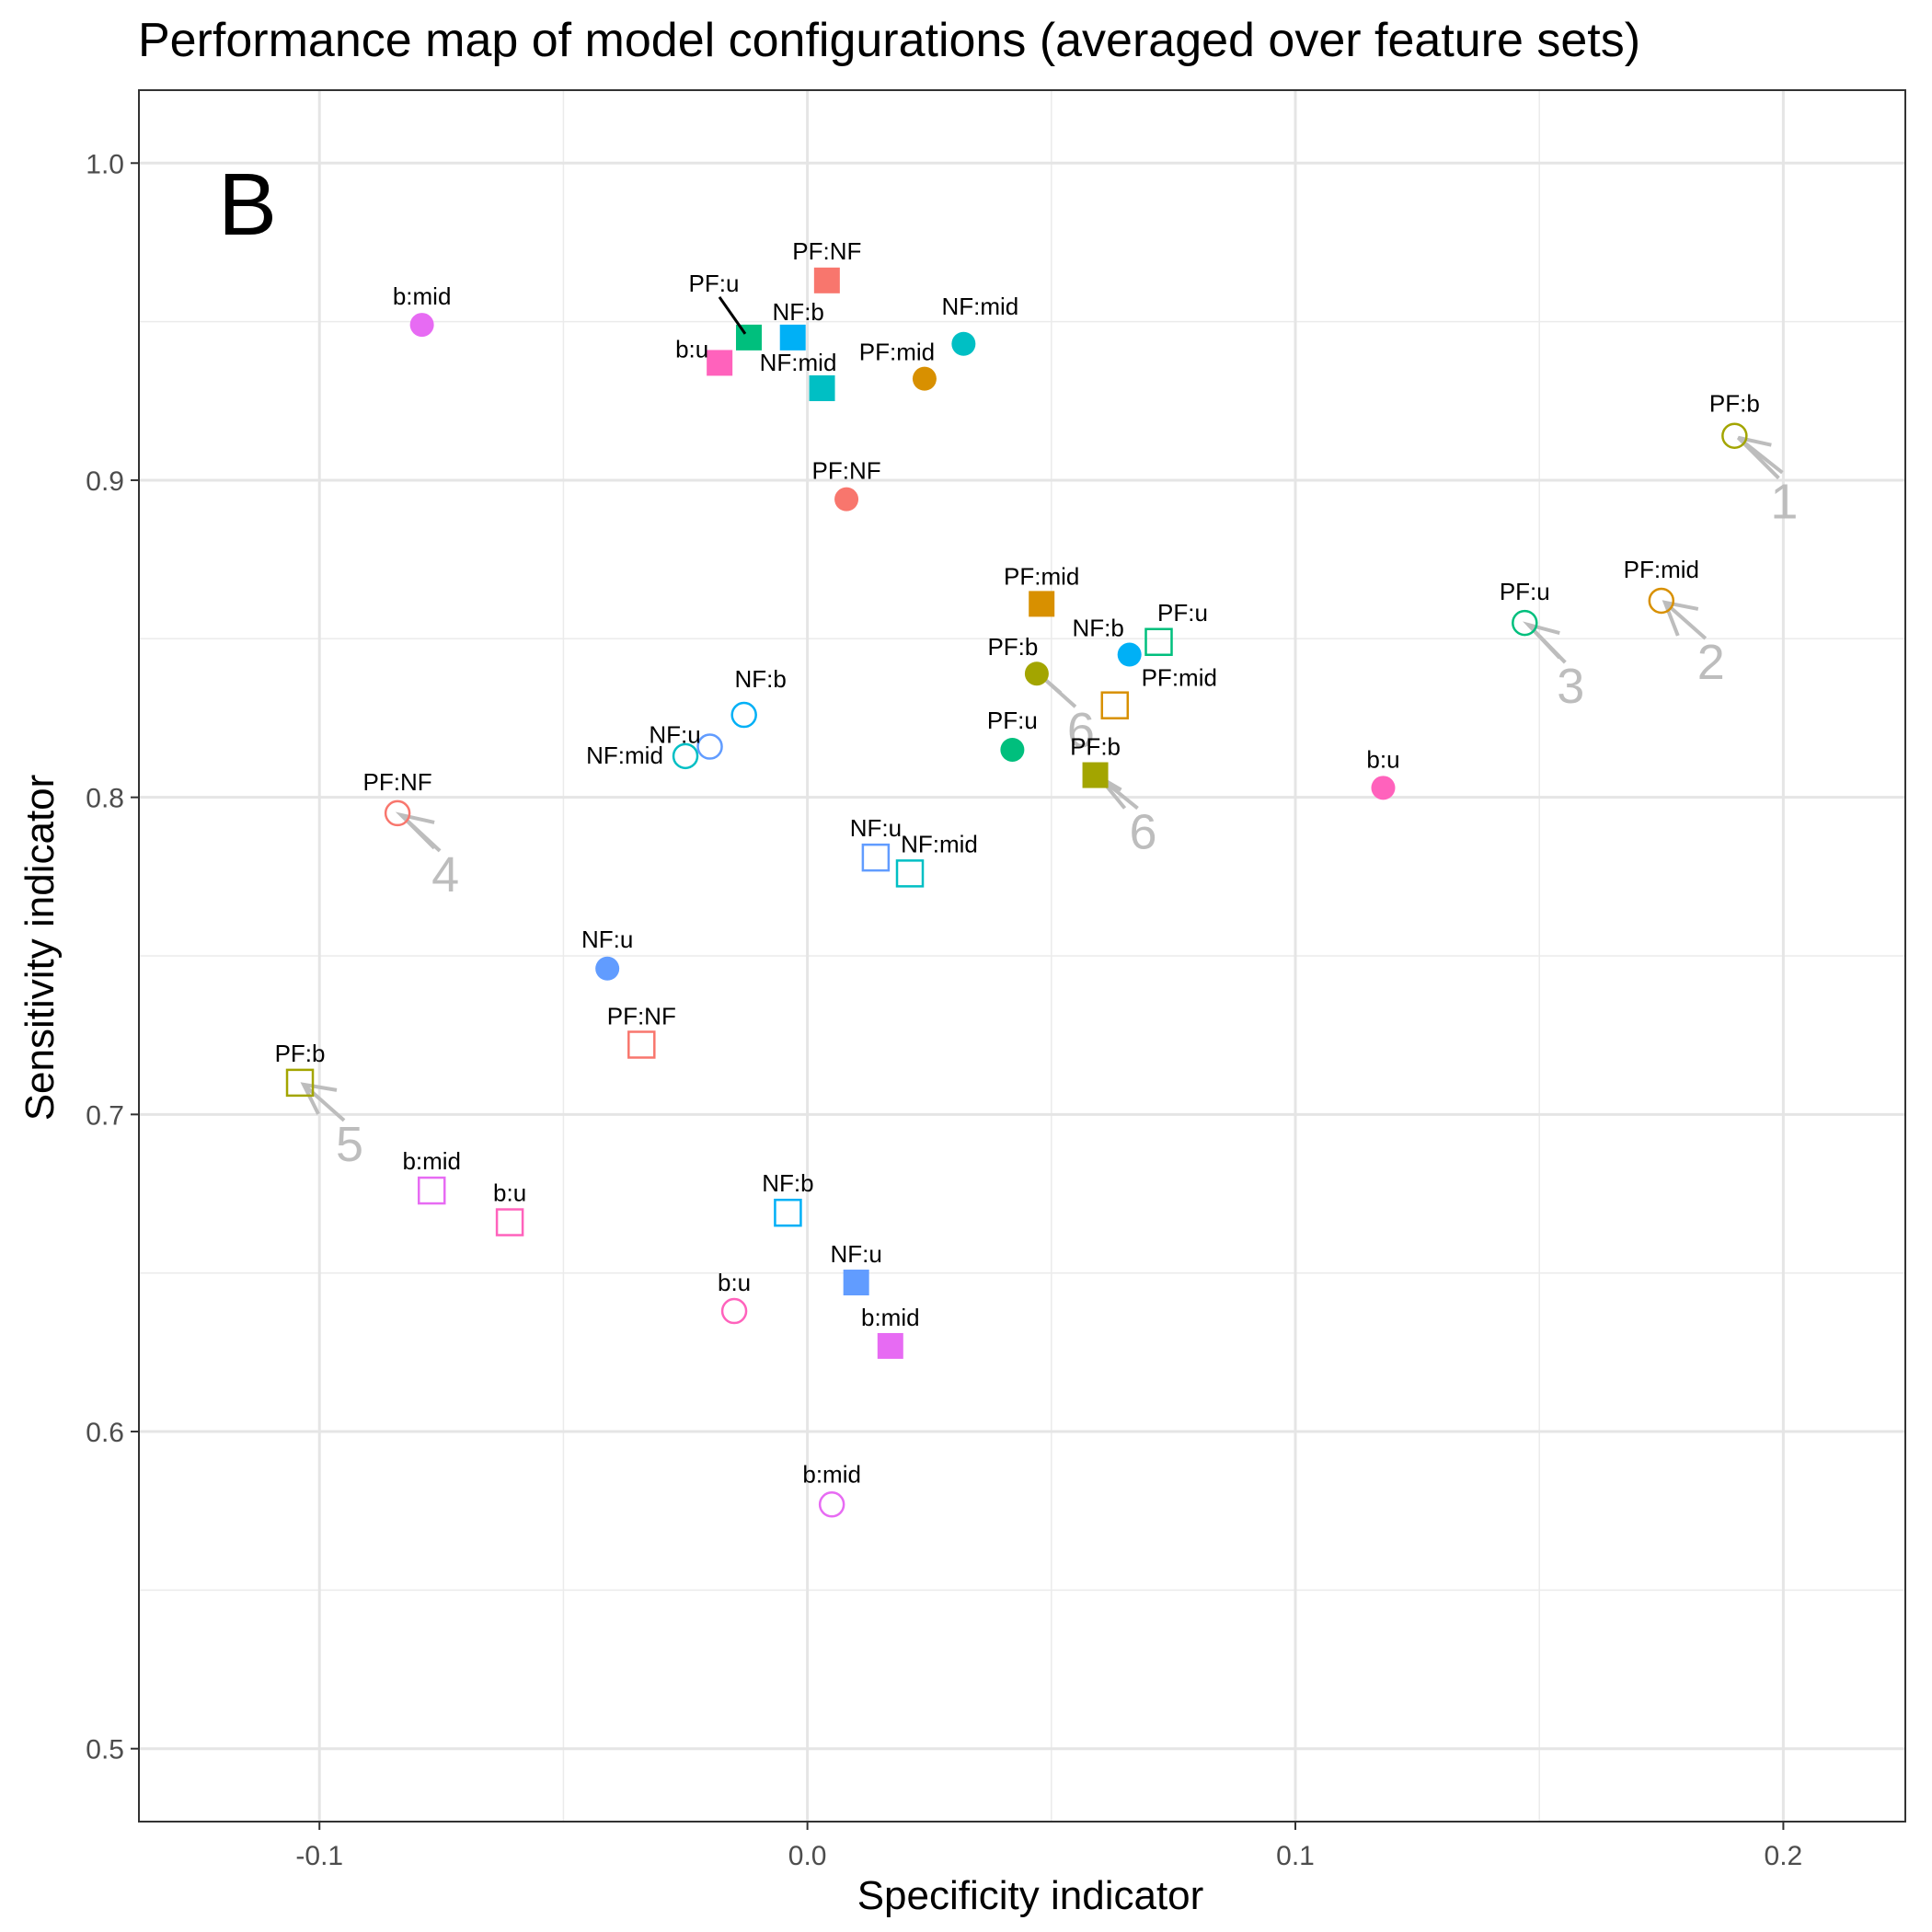  I want to click on rank-number: 3, so click(1570, 686).